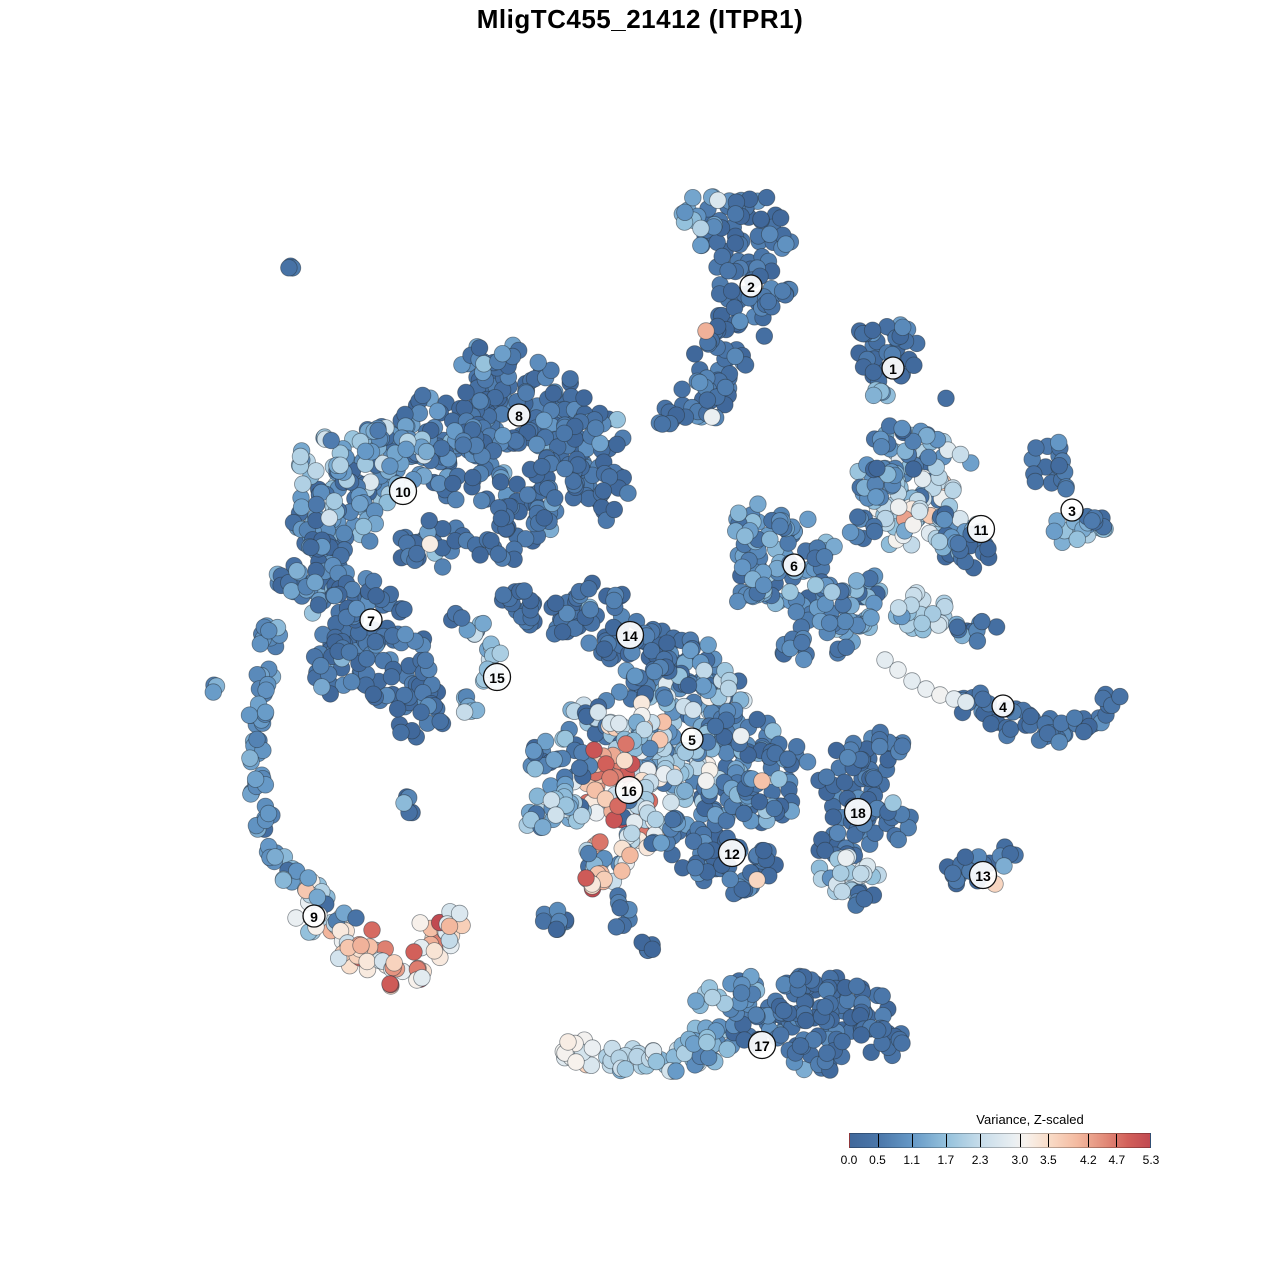 The image size is (1280, 1280). I want to click on cluster-label-text: 14, so click(630, 636).